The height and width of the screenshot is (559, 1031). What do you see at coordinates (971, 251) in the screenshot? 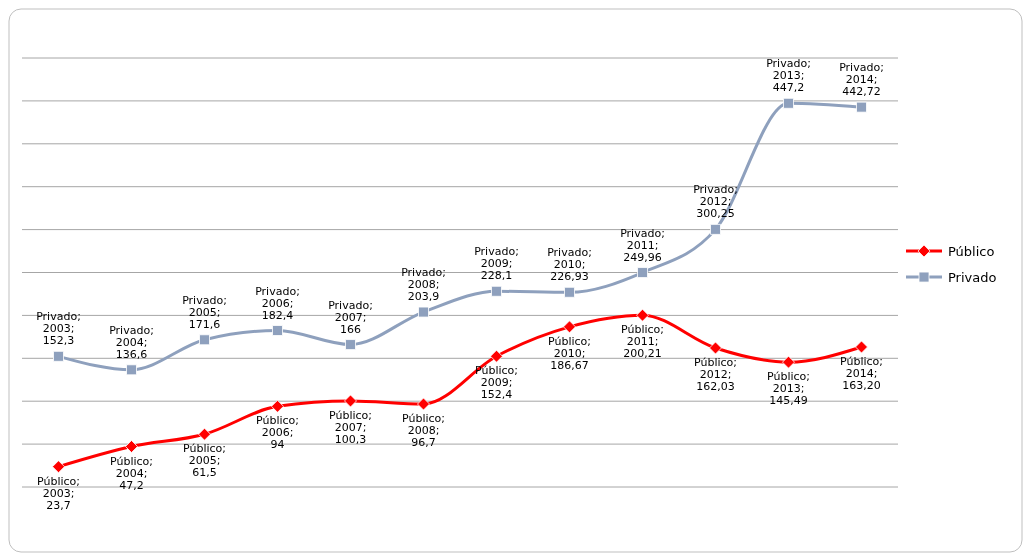
I see `legend-label: Público` at bounding box center [971, 251].